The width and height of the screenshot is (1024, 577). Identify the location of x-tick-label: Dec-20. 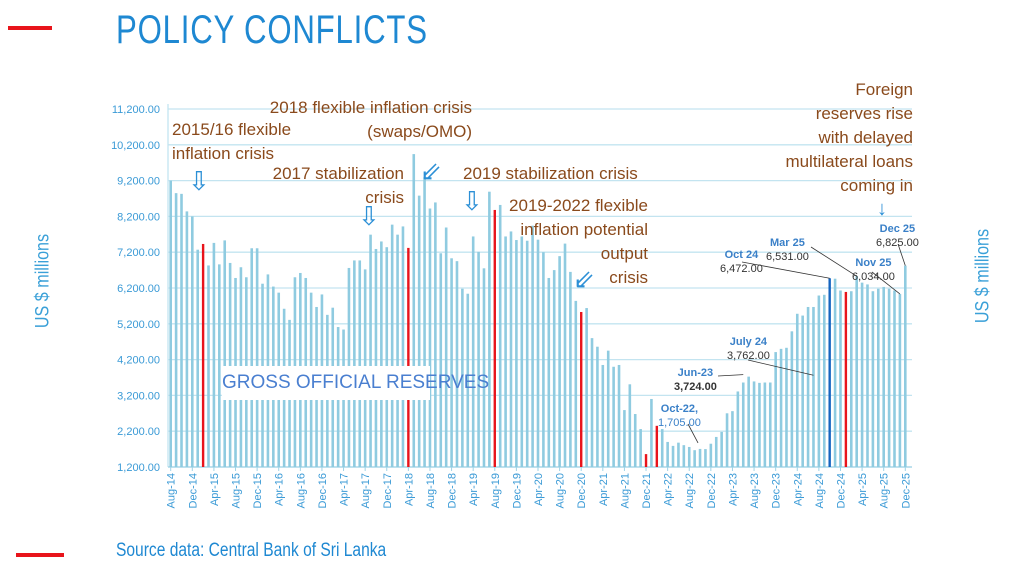
(582, 490).